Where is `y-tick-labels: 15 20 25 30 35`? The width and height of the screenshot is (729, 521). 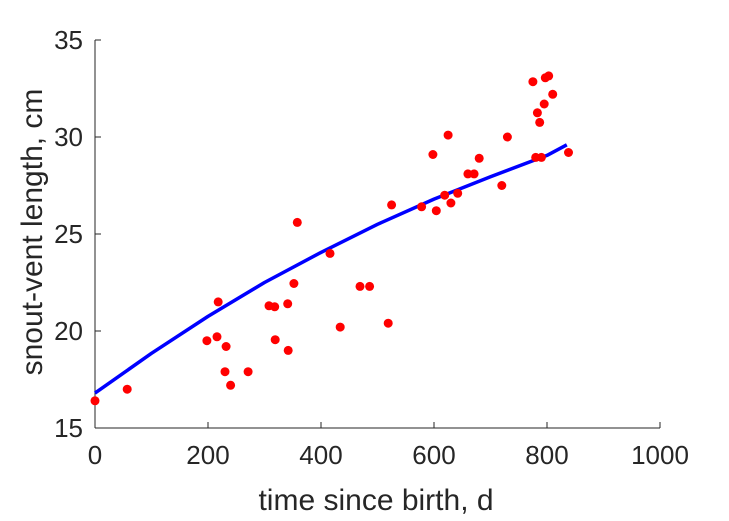 y-tick-labels: 15 20 25 30 35 is located at coordinates (68, 234).